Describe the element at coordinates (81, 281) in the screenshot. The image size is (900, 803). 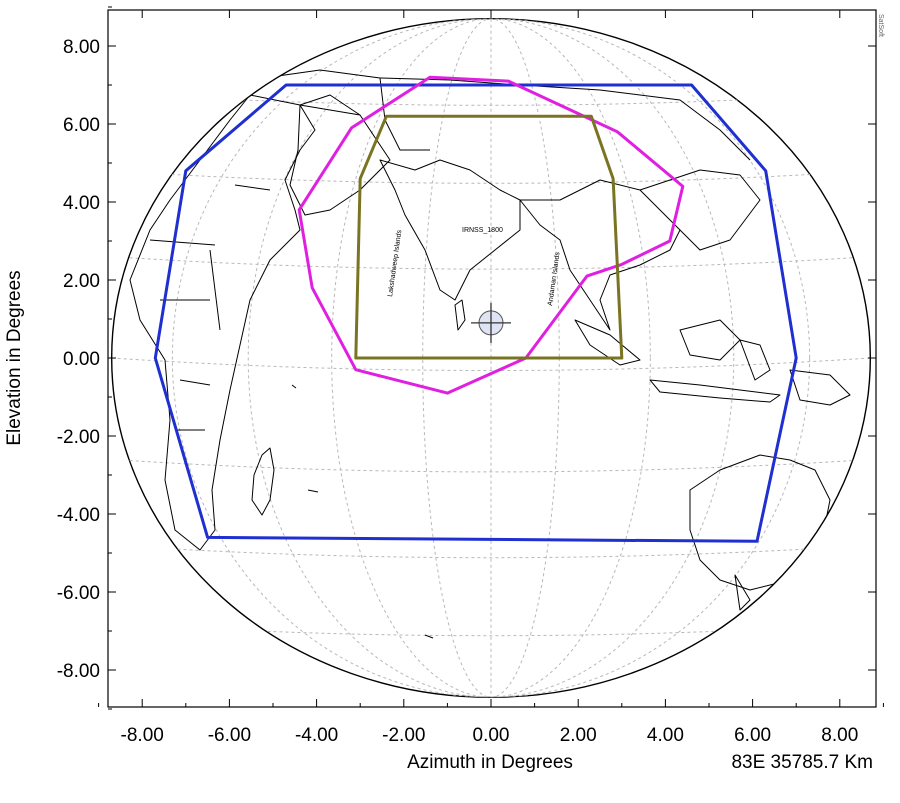
I see `y-tick-label: 2.00` at that location.